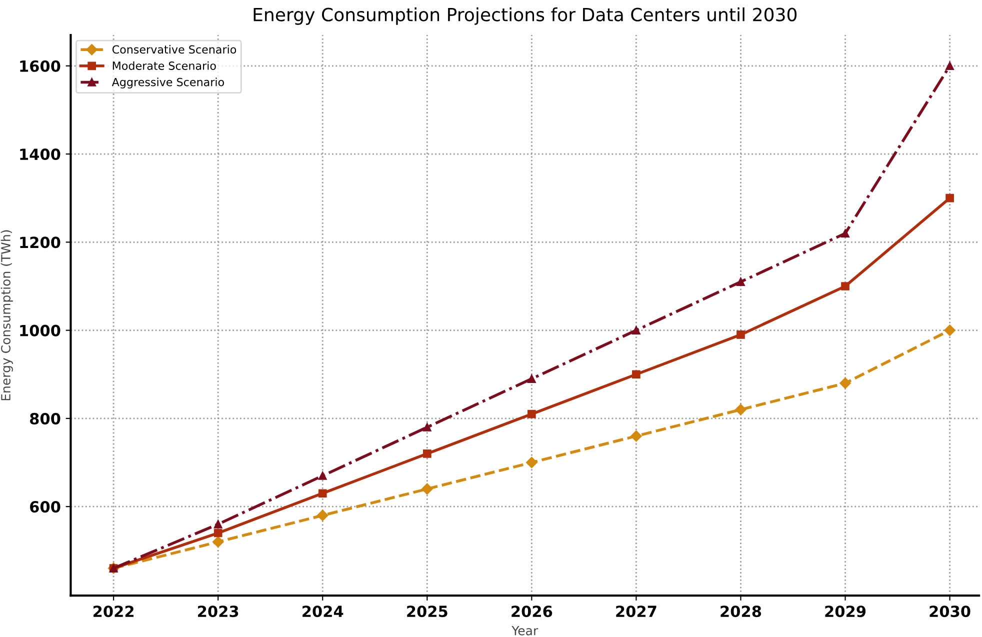 This screenshot has height=637, width=982. What do you see at coordinates (45, 507) in the screenshot?
I see `y-tick-label: 600` at bounding box center [45, 507].